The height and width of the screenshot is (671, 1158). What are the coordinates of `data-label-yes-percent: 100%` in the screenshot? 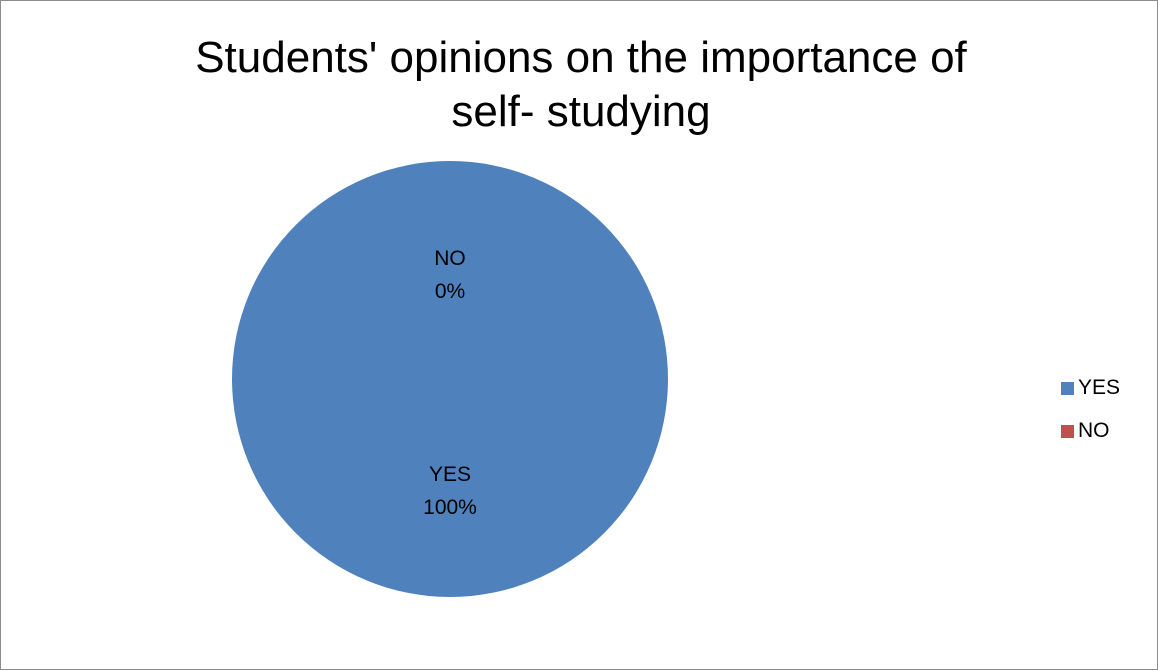 It's located at (450, 507).